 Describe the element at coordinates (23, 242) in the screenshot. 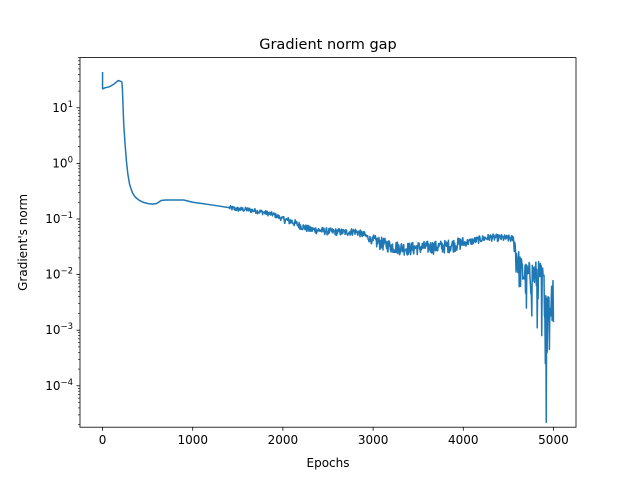

I see `y-axis-label: Gradient's norm` at that location.